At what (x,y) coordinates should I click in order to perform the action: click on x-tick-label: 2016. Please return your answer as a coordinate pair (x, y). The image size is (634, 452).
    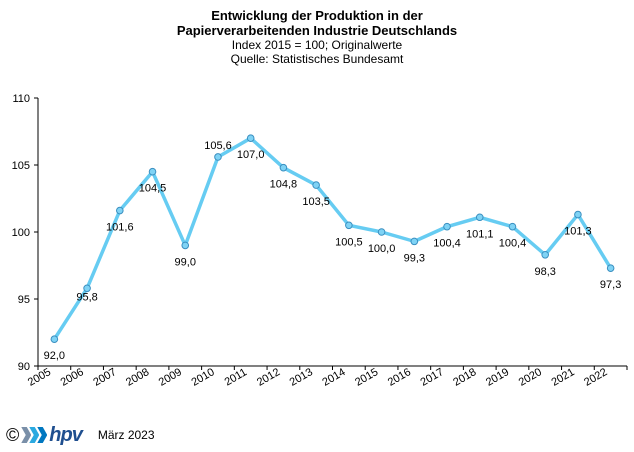
    Looking at the image, I should click on (399, 377).